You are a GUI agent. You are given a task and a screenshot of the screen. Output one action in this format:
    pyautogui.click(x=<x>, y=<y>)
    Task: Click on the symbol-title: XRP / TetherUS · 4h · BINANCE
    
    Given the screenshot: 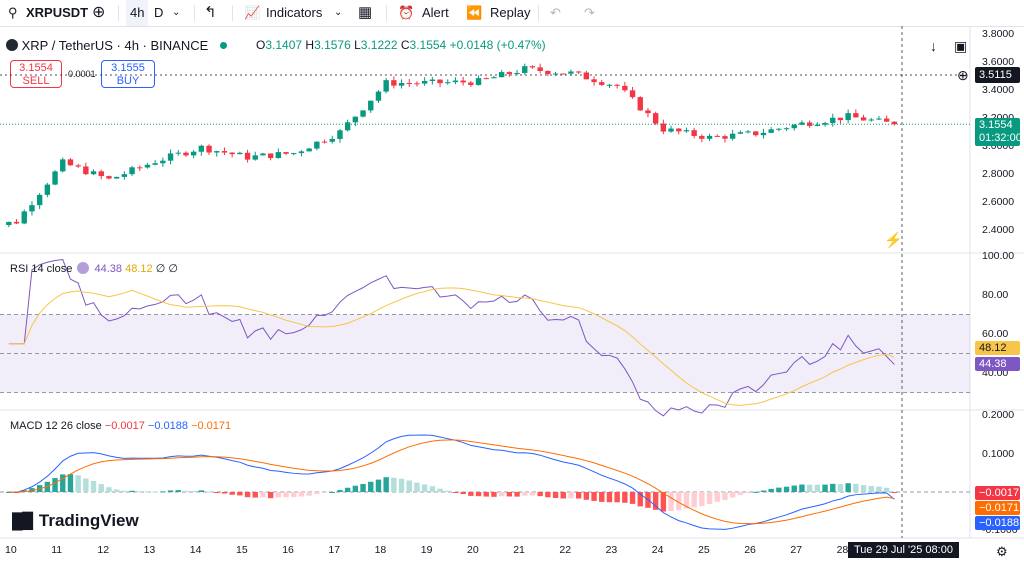 What is the action you would take?
    pyautogui.click(x=115, y=45)
    